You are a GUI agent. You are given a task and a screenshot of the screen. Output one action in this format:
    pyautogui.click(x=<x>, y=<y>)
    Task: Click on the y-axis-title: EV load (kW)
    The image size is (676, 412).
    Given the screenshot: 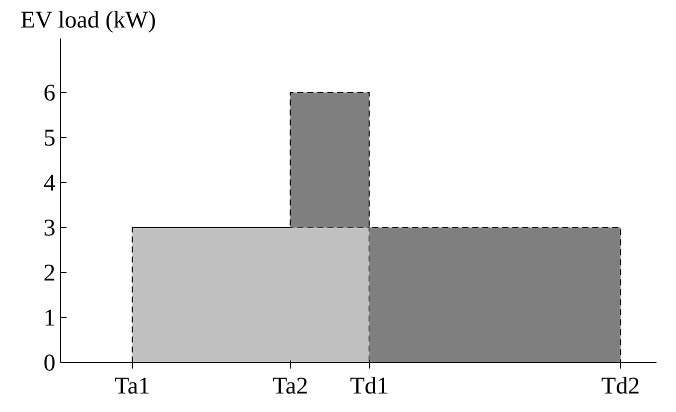 What is the action you would take?
    pyautogui.click(x=88, y=21)
    